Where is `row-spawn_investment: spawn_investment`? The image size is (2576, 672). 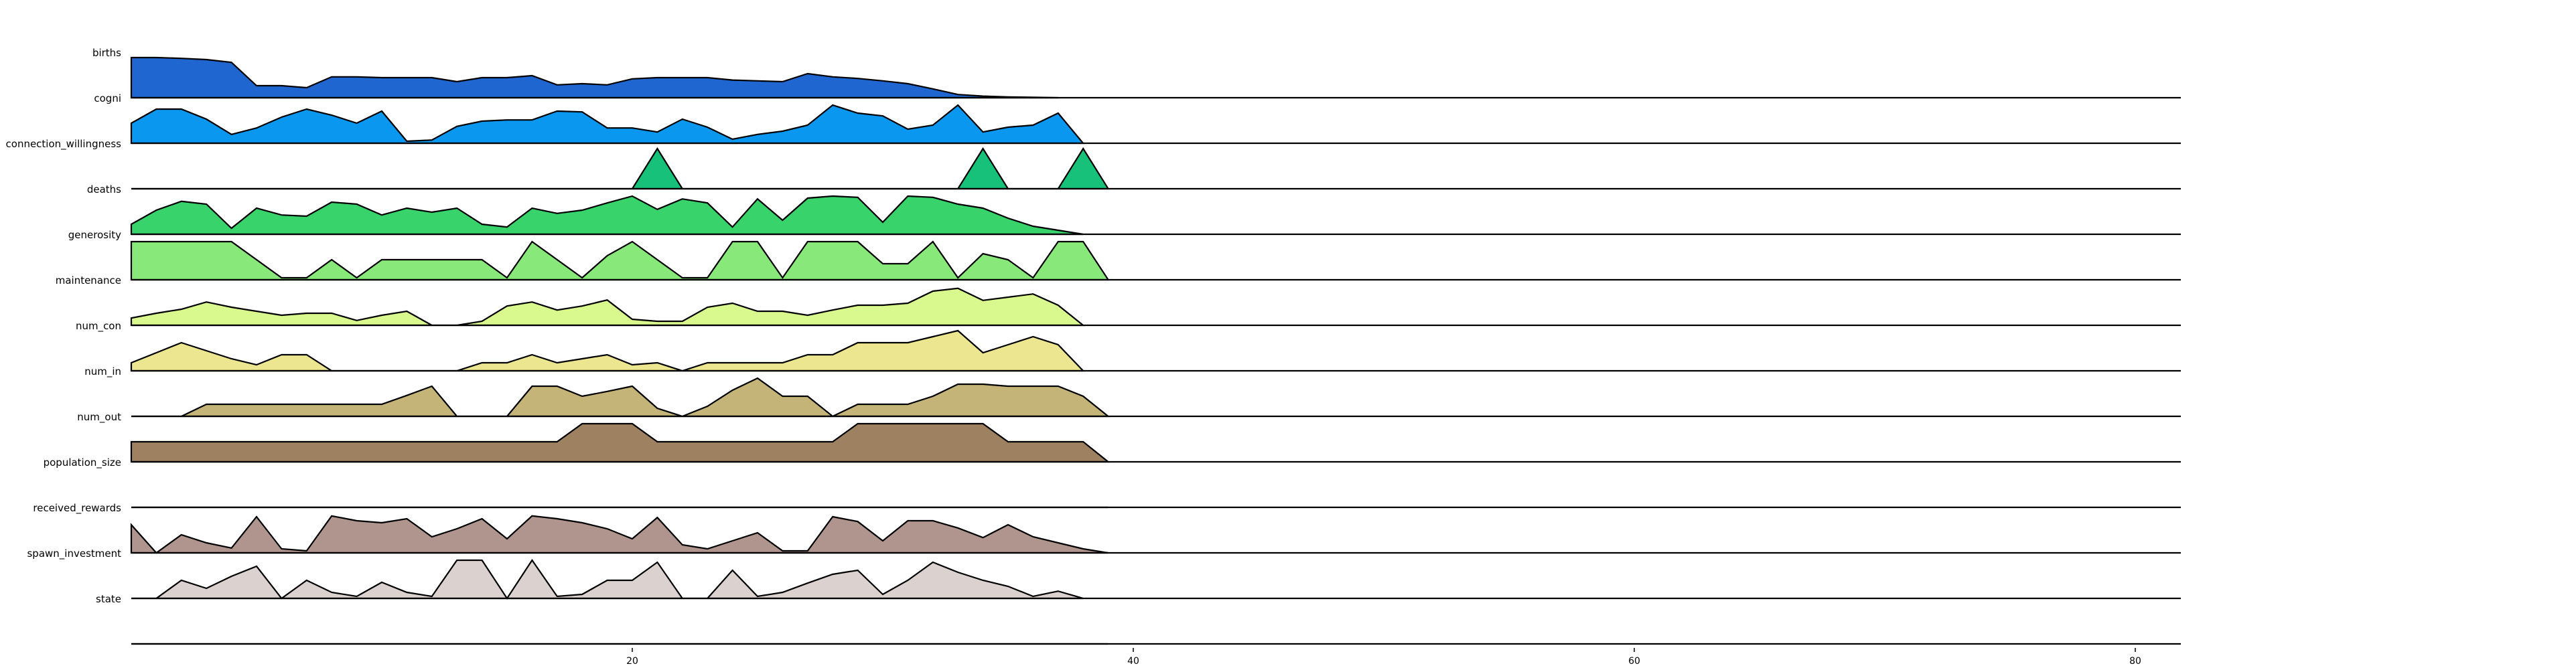 row-spawn_investment: spawn_investment is located at coordinates (1104, 574).